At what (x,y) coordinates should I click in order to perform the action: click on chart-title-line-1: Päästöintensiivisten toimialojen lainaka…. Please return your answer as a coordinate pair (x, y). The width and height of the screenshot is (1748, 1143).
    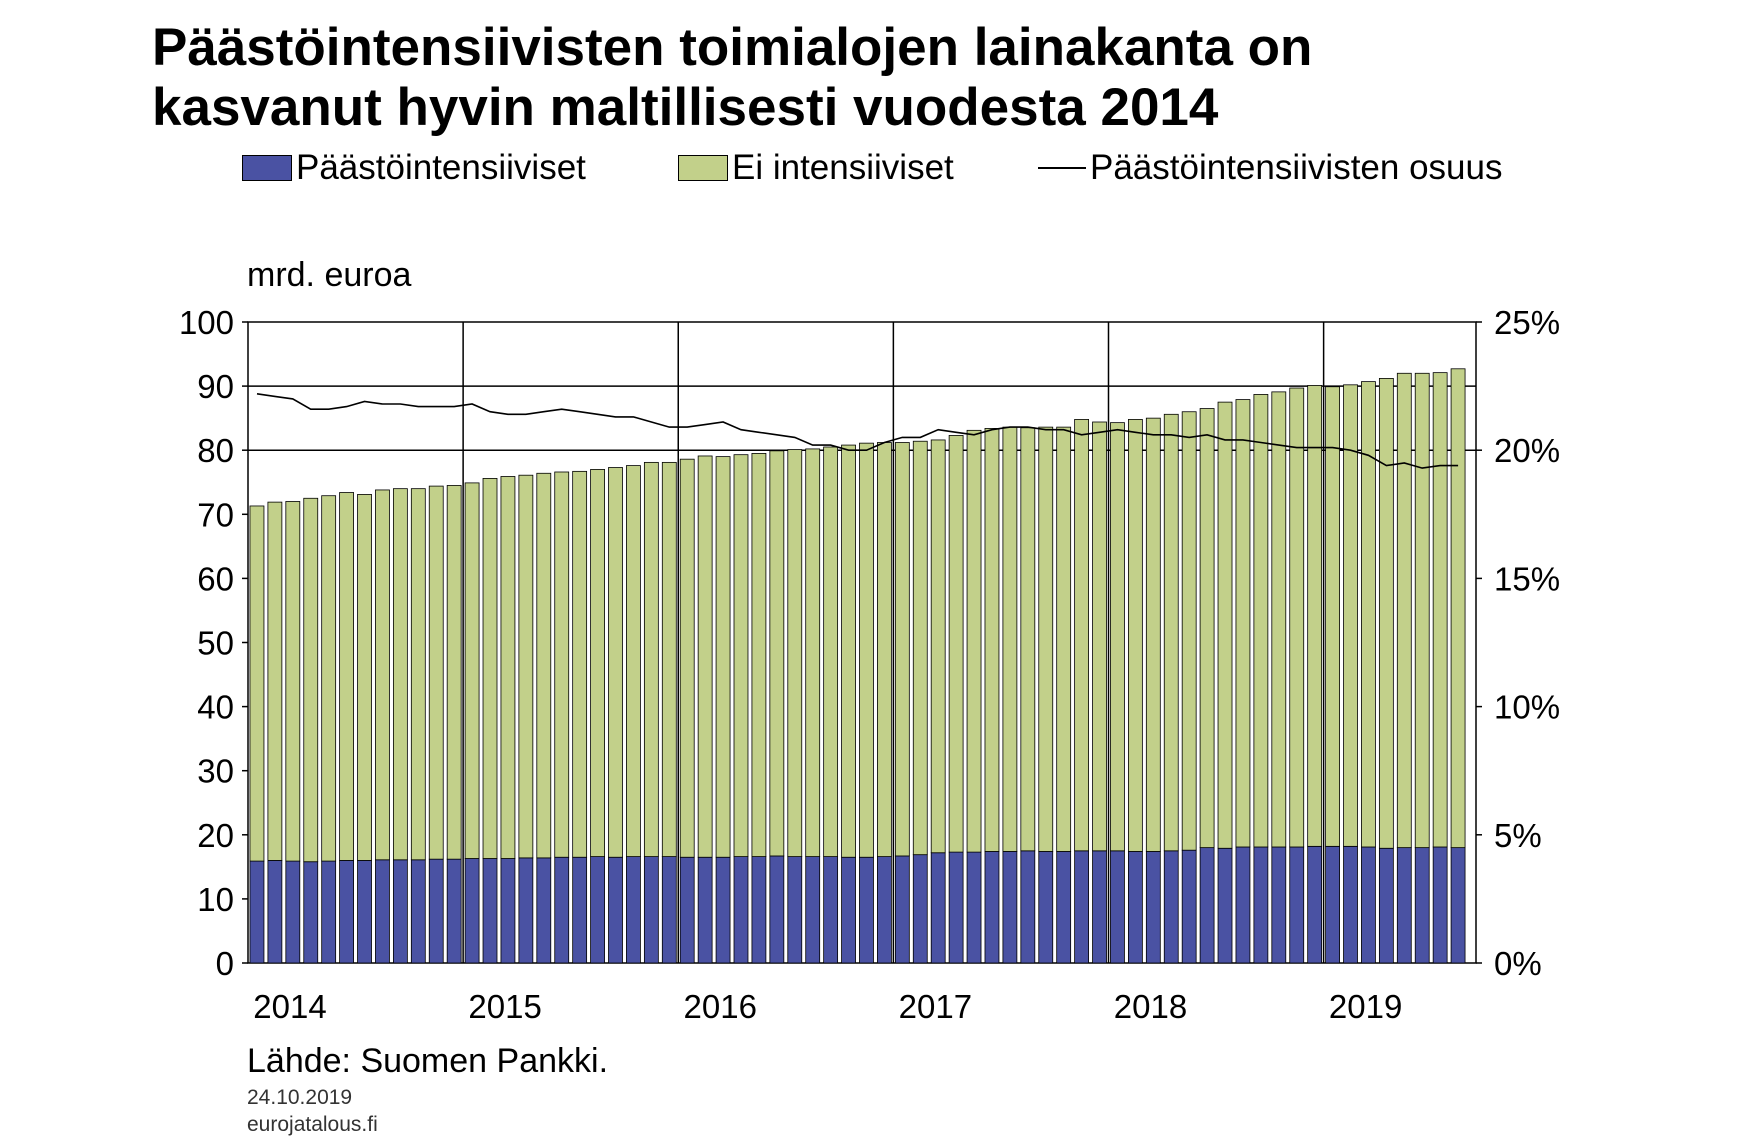
    Looking at the image, I should click on (732, 47).